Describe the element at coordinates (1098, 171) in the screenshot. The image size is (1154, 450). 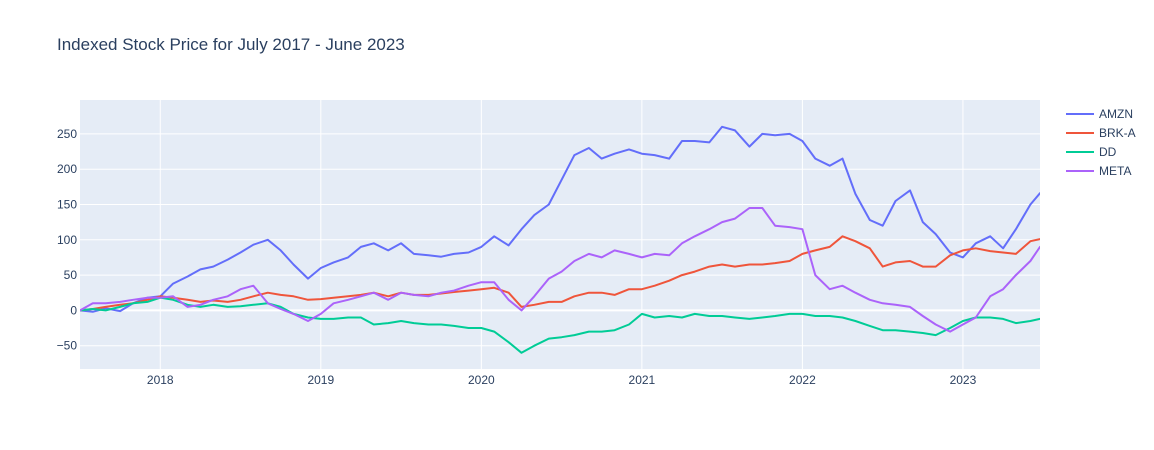
I see `legend-item-meta: META` at that location.